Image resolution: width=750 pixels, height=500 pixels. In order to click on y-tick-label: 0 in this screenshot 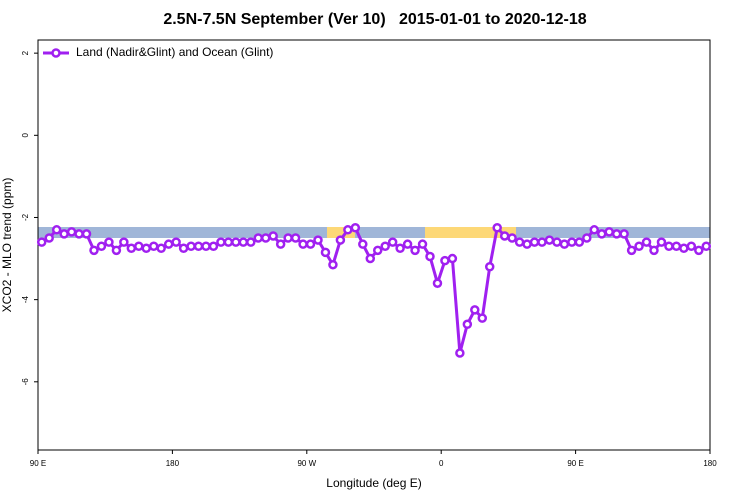, I will do `click(25, 135)`.